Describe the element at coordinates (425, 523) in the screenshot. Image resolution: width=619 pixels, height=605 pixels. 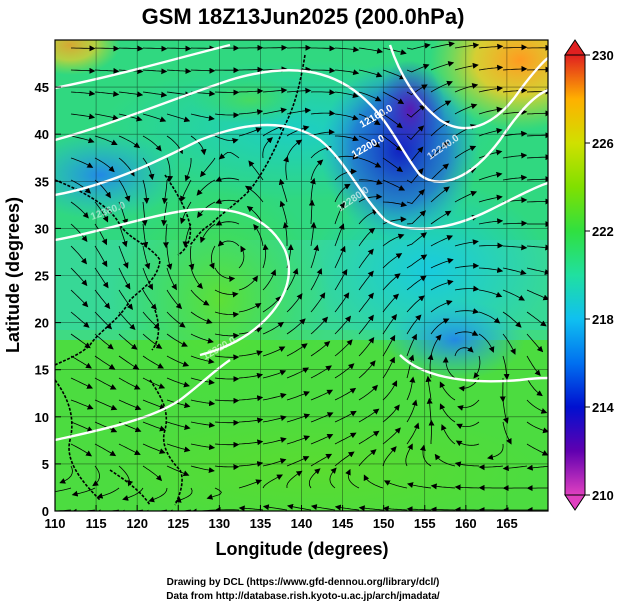
I see `x-tick-label: 155` at that location.